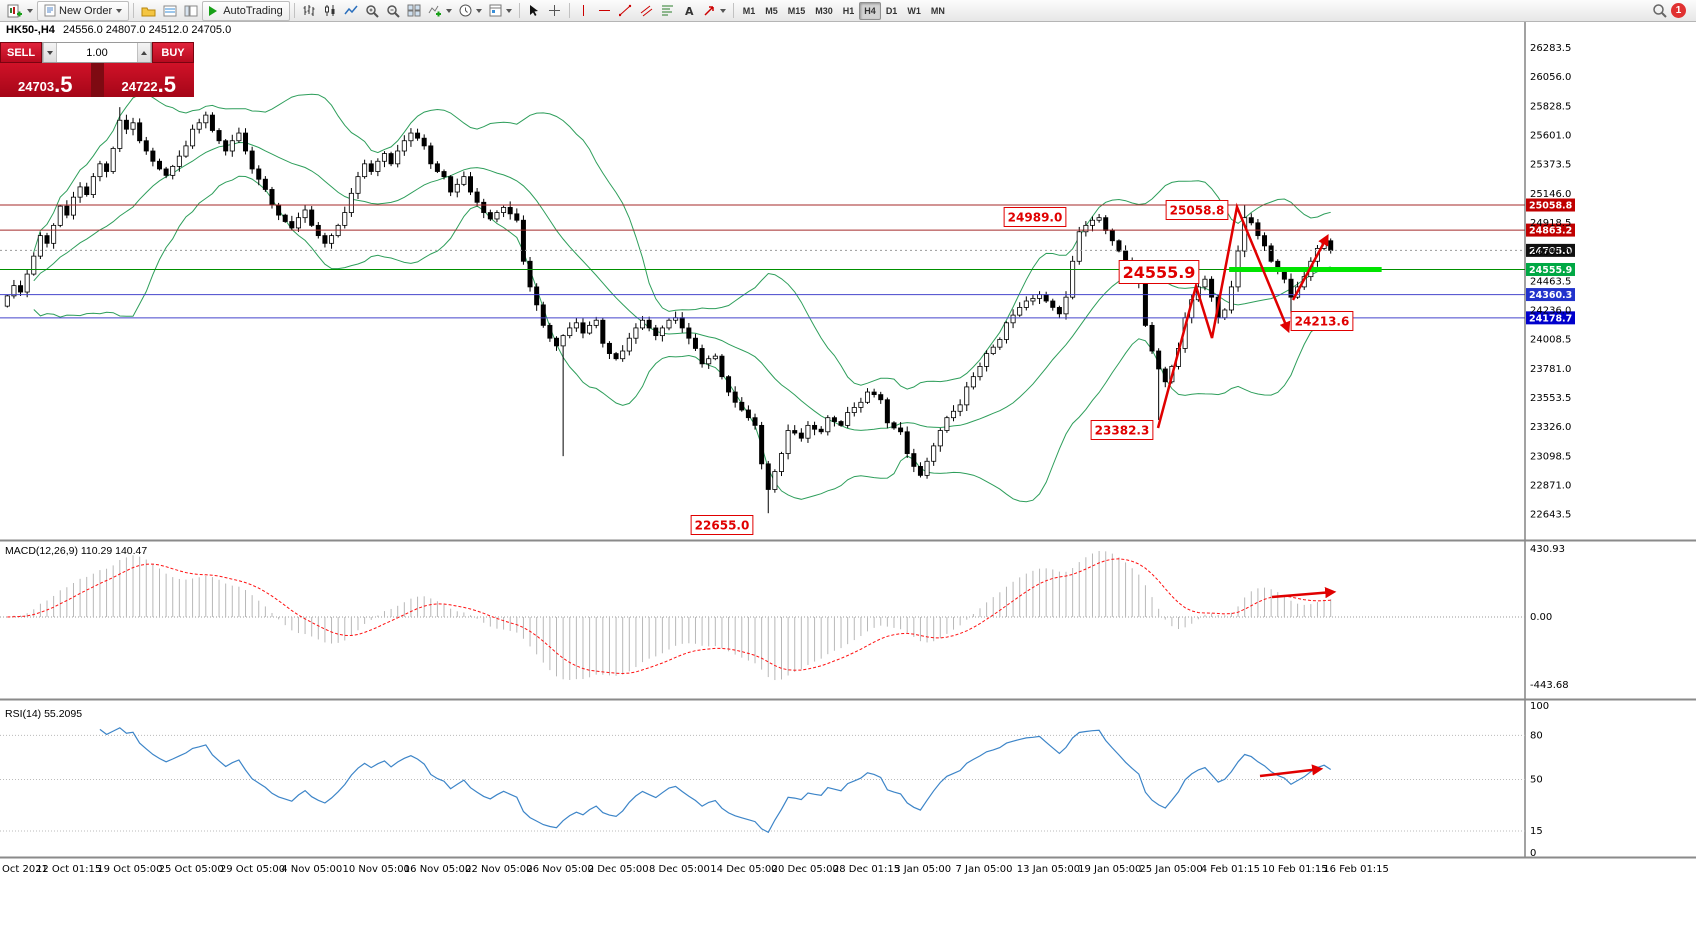 This screenshot has width=1696, height=946. Describe the element at coordinates (1533, 853) in the screenshot. I see `svg-text: 0` at that location.